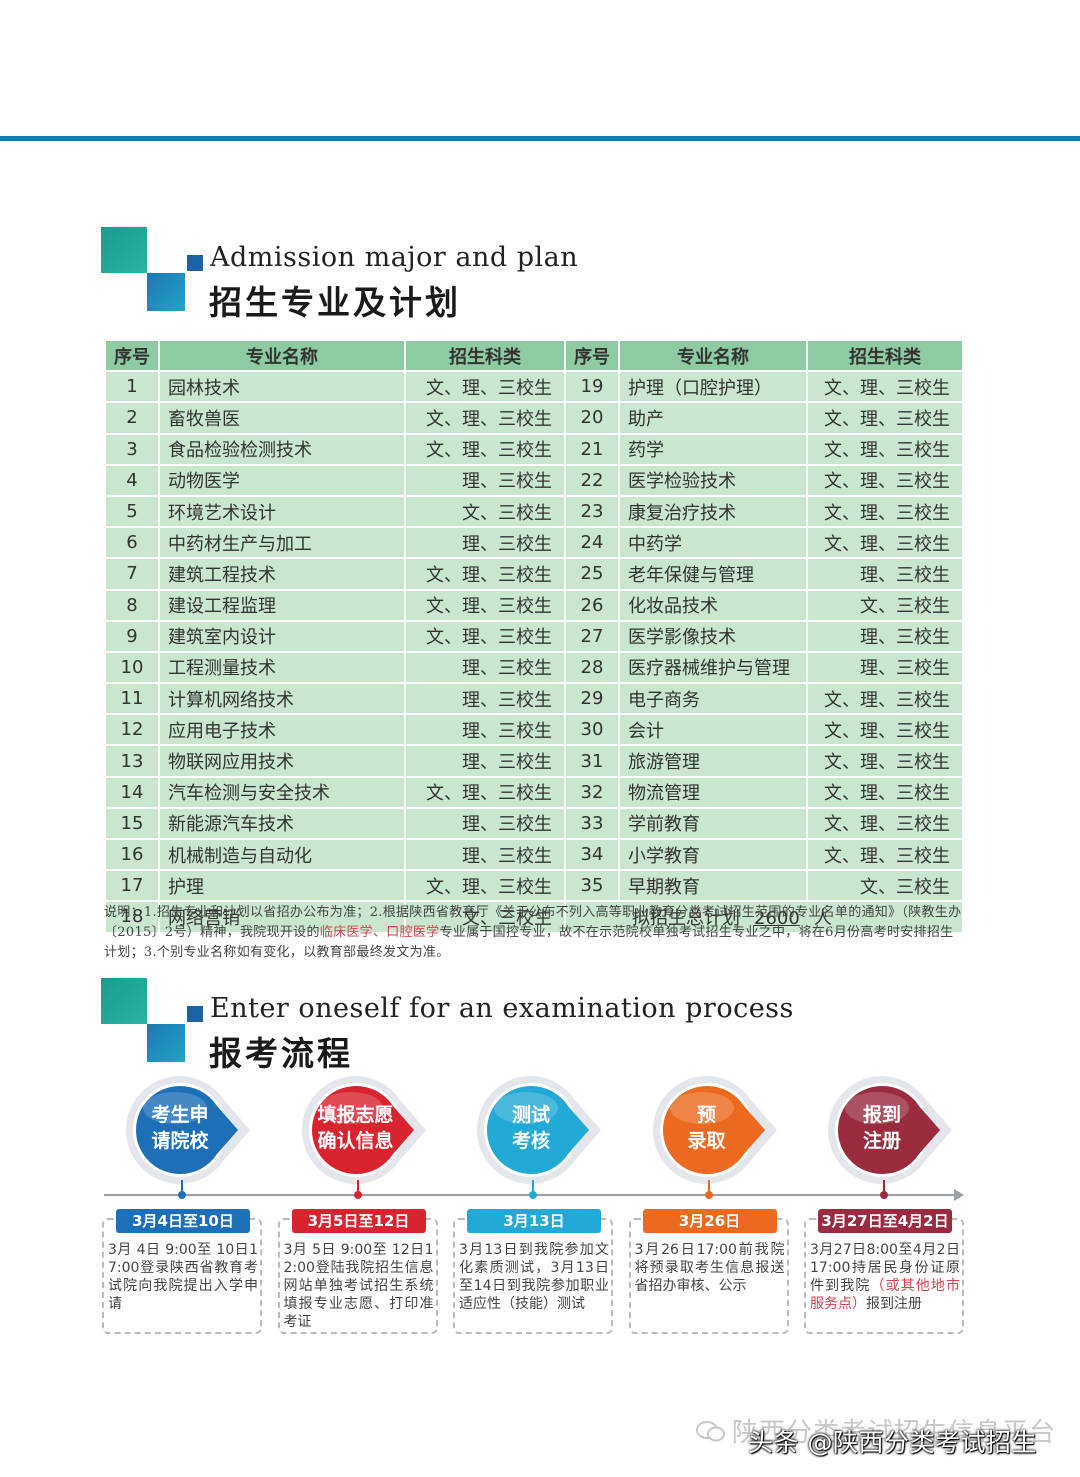 The width and height of the screenshot is (1080, 1477). I want to click on row-number: 13, so click(132, 761).